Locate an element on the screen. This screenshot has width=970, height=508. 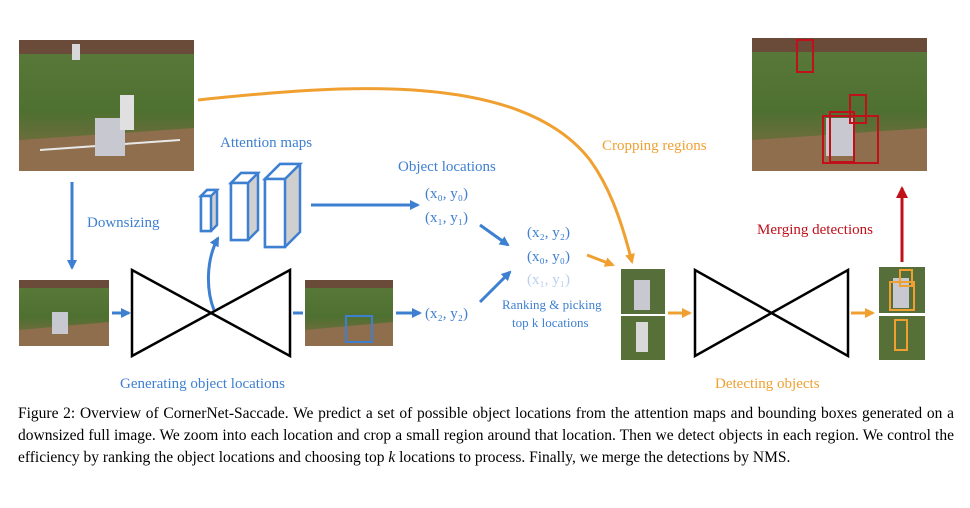
object-locations-label: Object locations is located at coordinates (447, 167).